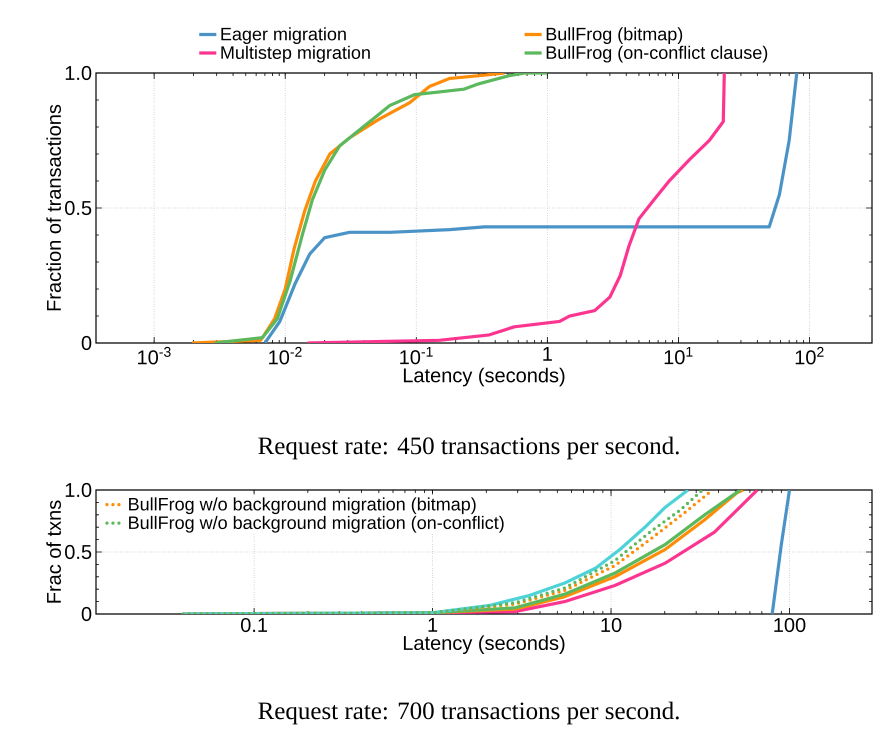 The image size is (875, 734). I want to click on x-tick-label: 10, so click(611, 625).